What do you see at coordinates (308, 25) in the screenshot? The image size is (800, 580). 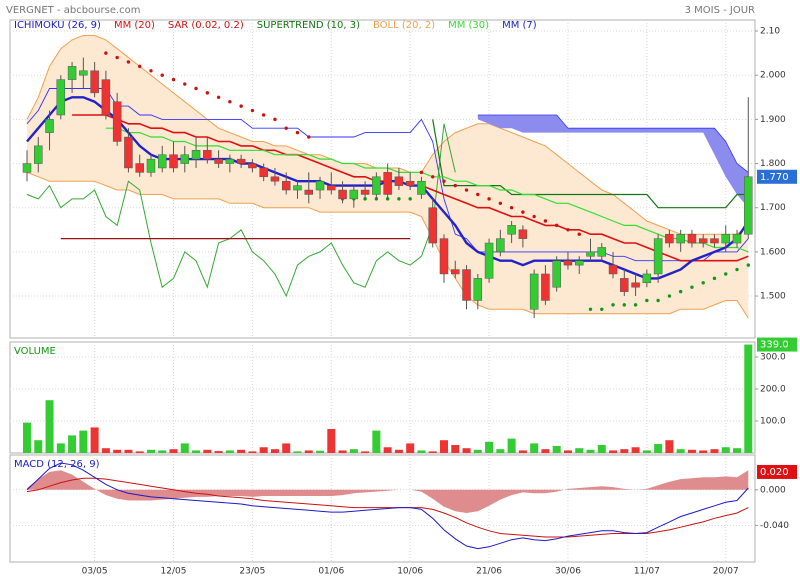 I see `legend-entry: SUPERTREND (10, 3)` at bounding box center [308, 25].